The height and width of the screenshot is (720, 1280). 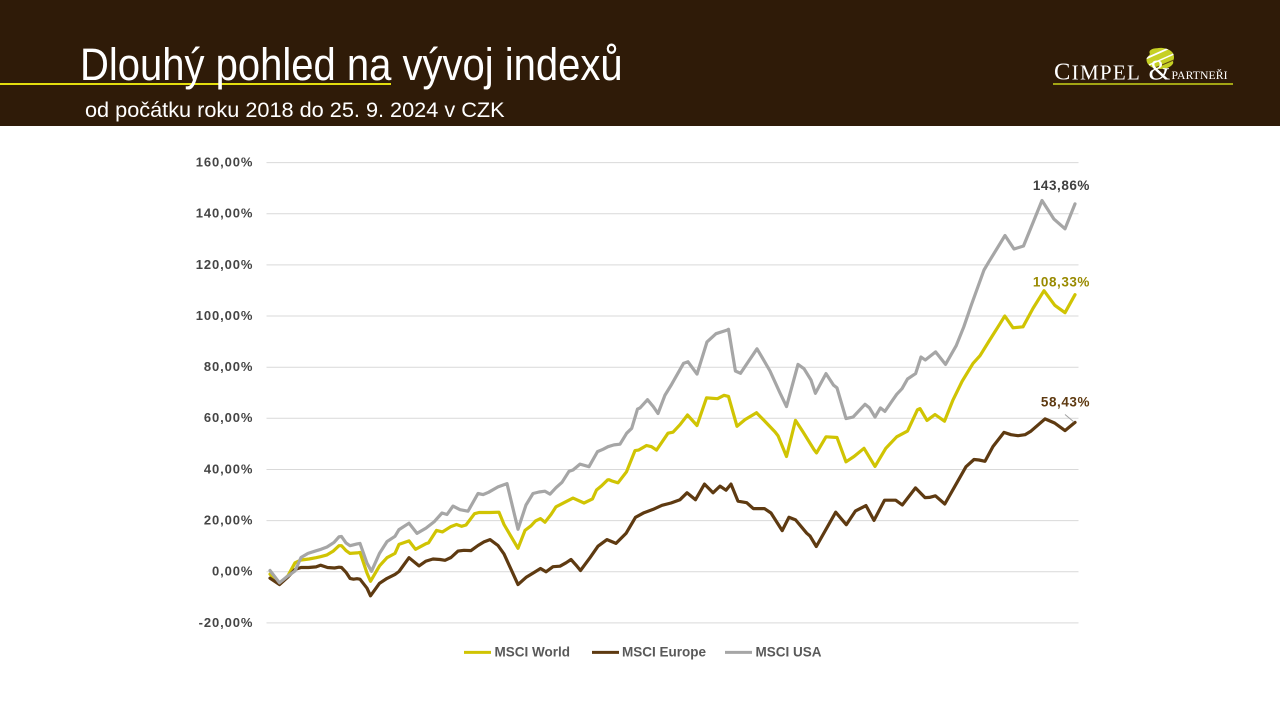 I want to click on svg-text: 58,43%, so click(x=1065, y=402).